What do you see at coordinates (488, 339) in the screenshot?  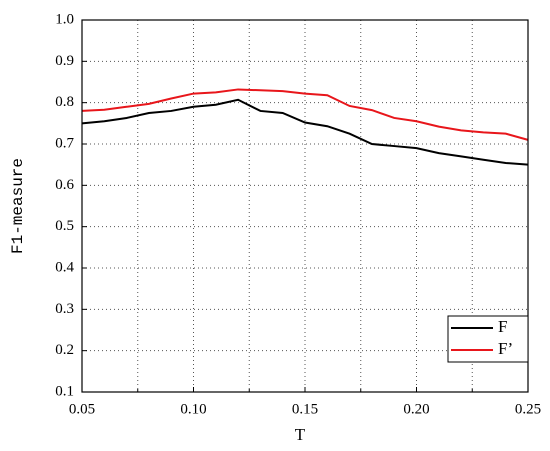 I see `legend-box` at bounding box center [488, 339].